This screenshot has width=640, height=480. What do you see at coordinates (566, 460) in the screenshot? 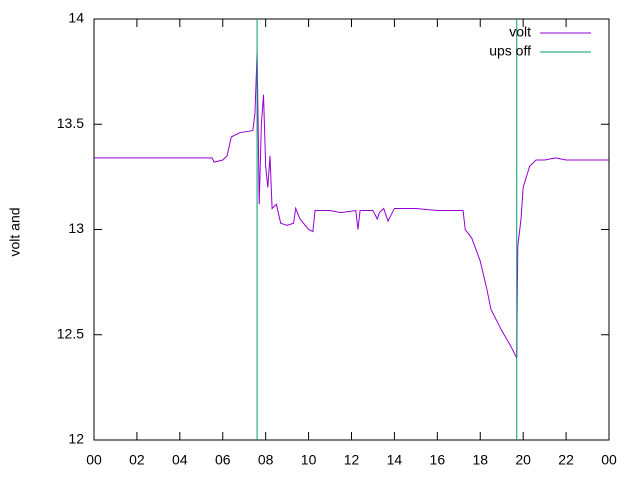
I see `x-tick-label: 22` at bounding box center [566, 460].